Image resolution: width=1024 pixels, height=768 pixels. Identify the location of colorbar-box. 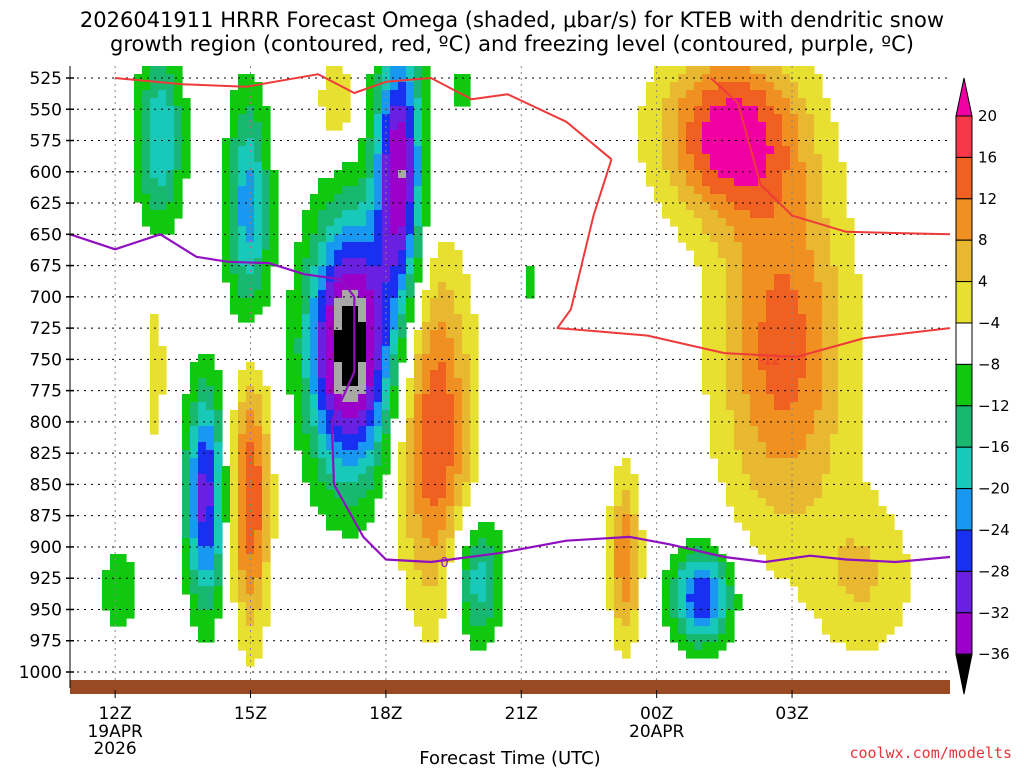
(964, 633).